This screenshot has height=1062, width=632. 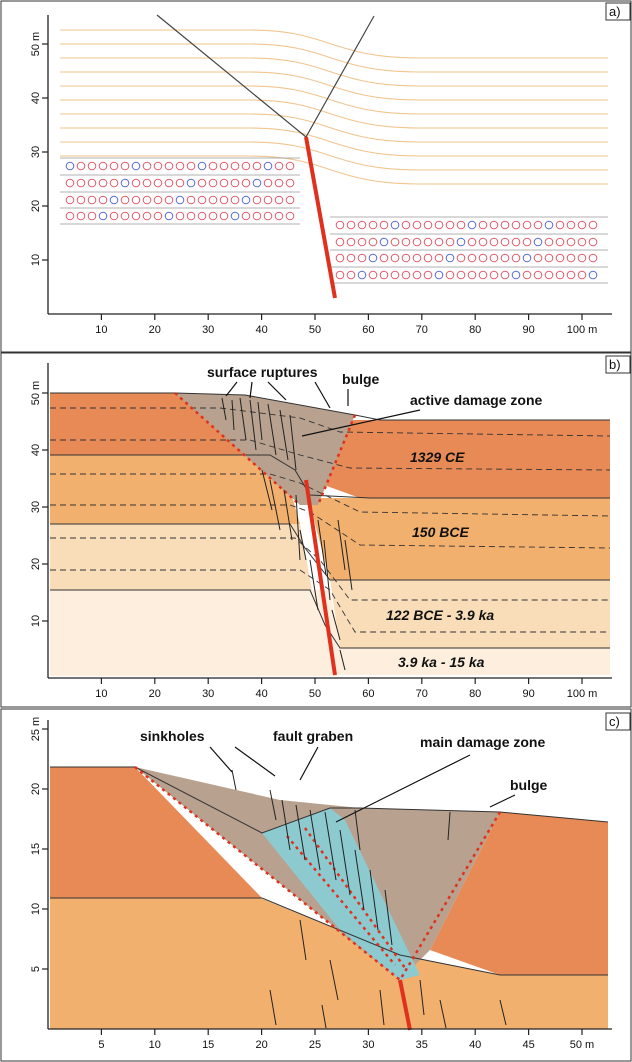 I want to click on y-tick-label: 25 m, so click(x=36, y=729).